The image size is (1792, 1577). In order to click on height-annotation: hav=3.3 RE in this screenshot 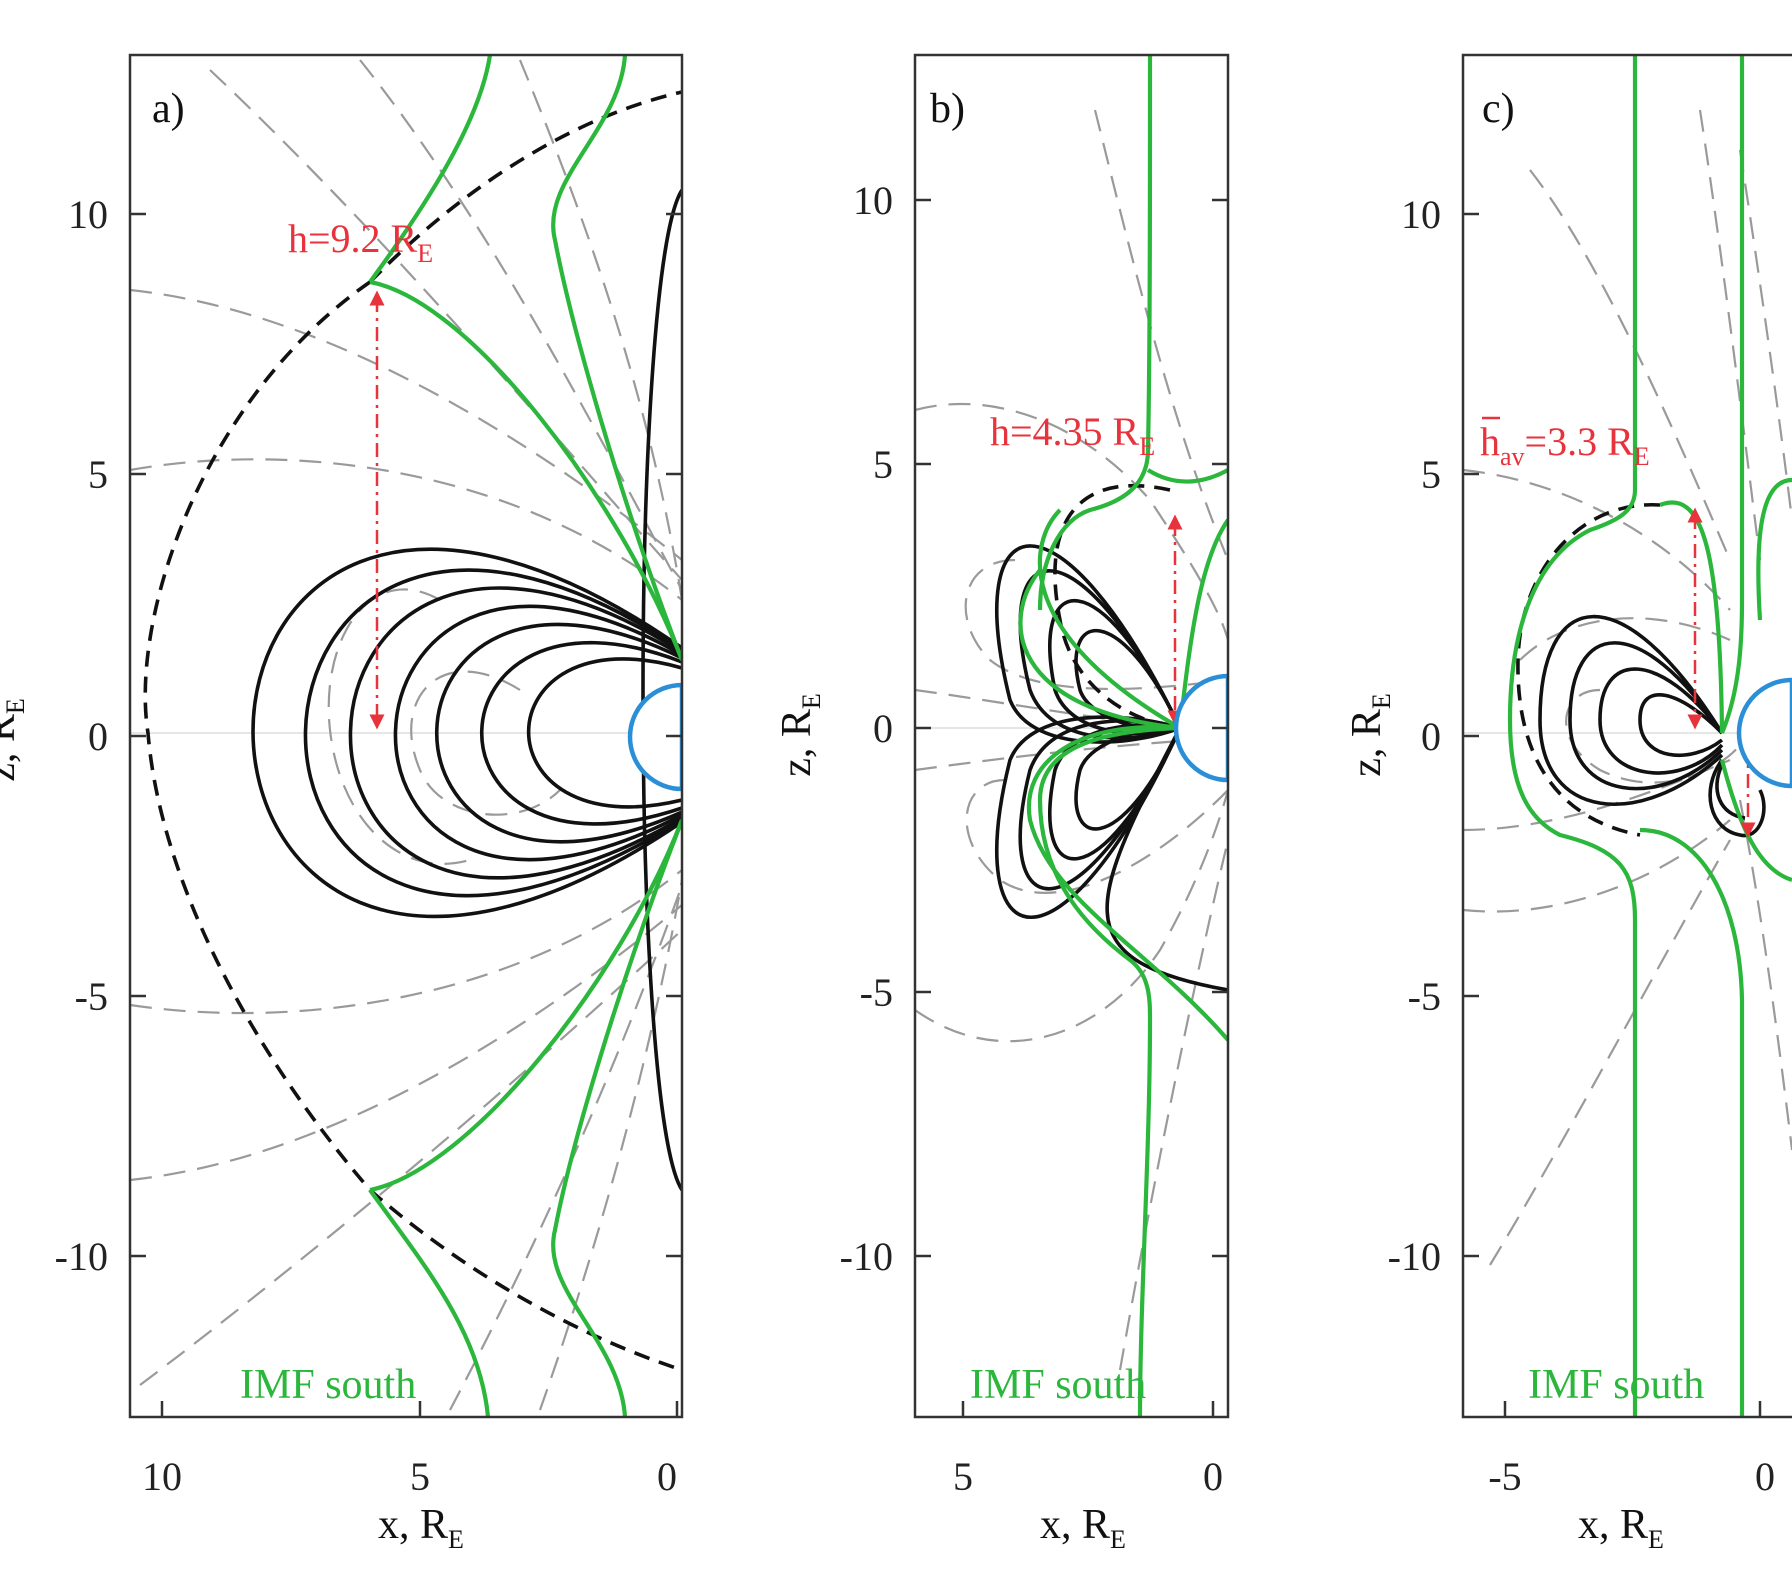, I will do `click(1565, 445)`.